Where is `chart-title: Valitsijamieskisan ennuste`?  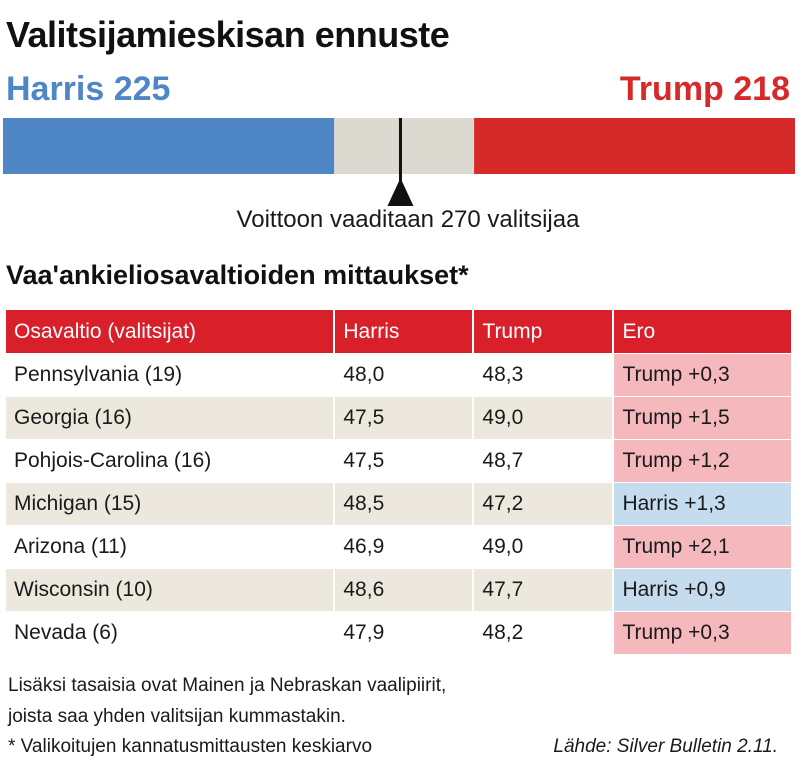
chart-title: Valitsijamieskisan ennuste is located at coordinates (228, 34).